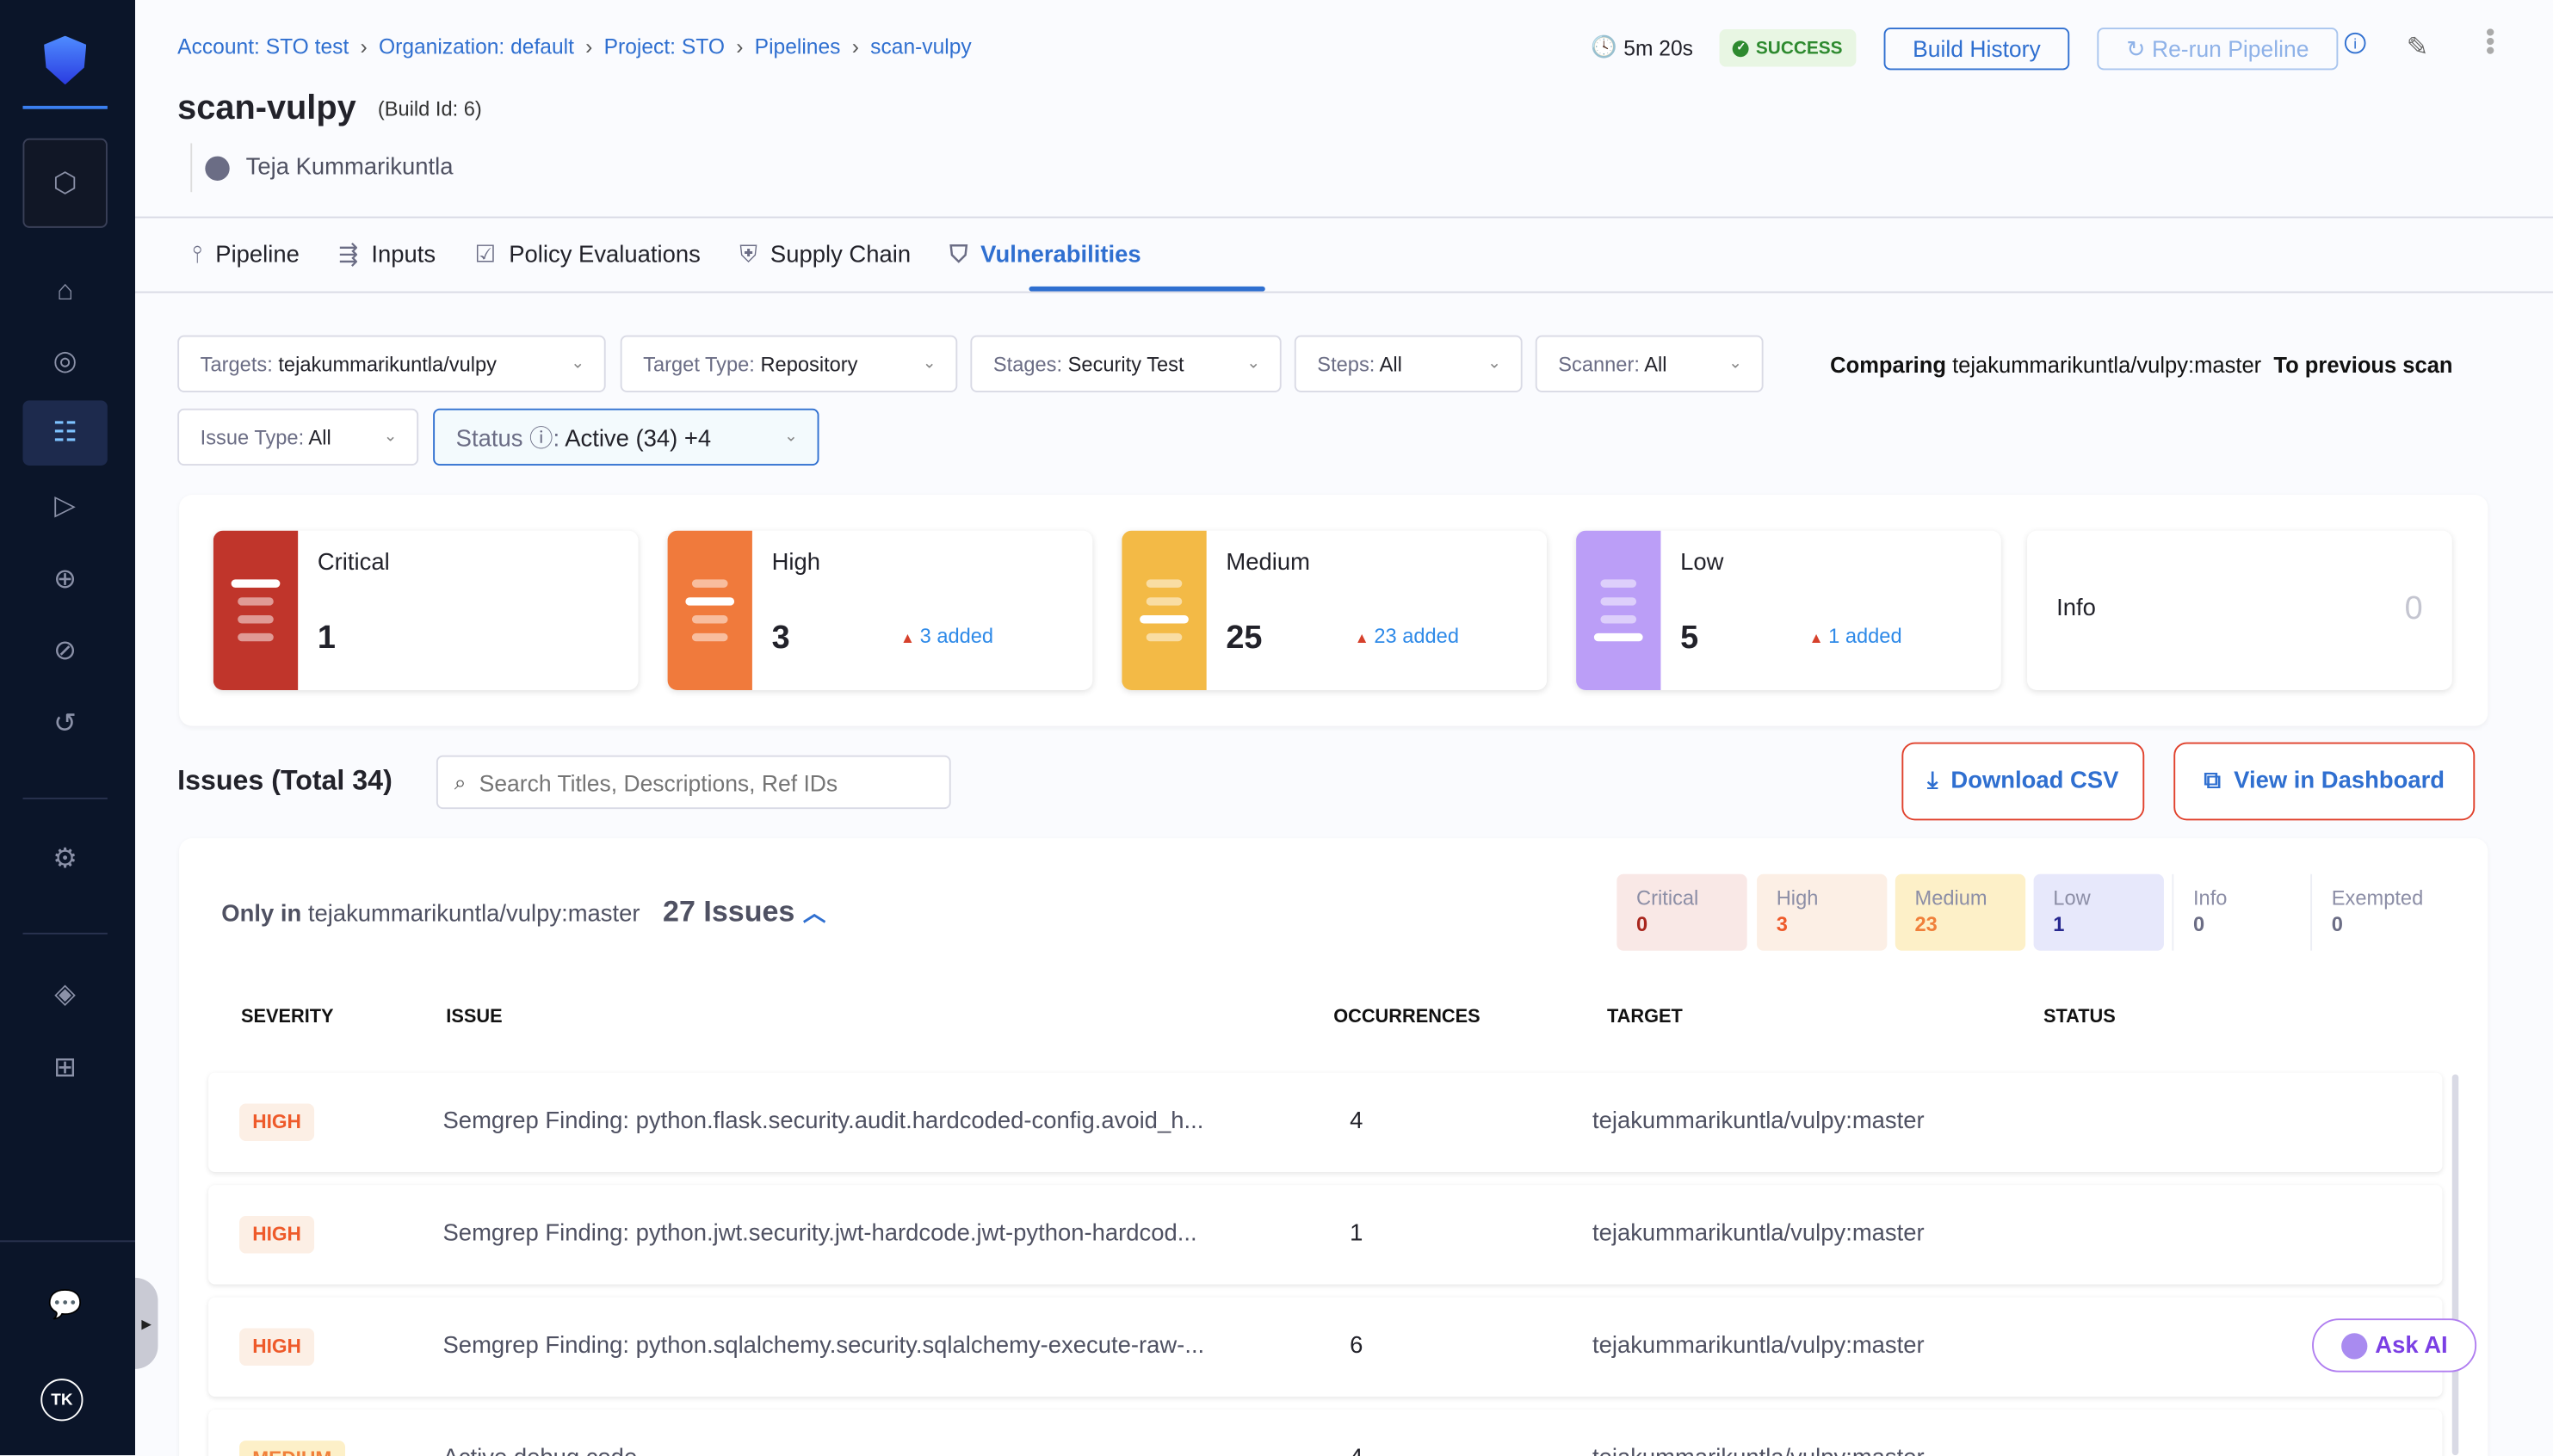 This screenshot has height=1456, width=2553. What do you see at coordinates (65, 798) in the screenshot?
I see `sidebar-divider` at bounding box center [65, 798].